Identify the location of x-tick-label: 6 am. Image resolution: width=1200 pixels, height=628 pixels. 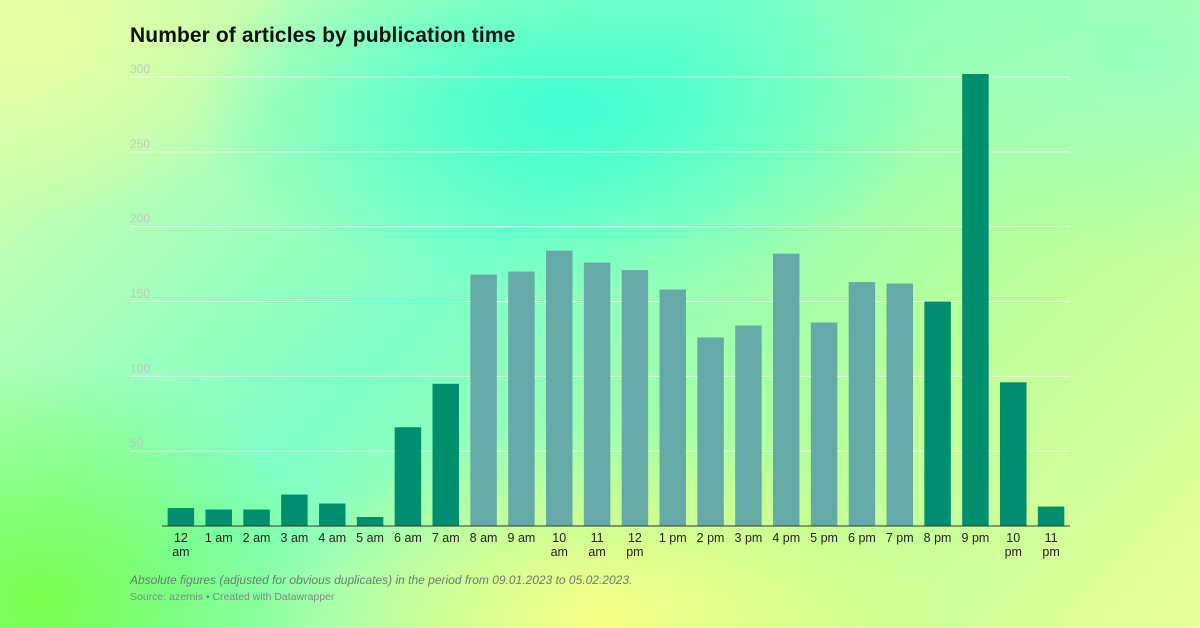
(408, 538).